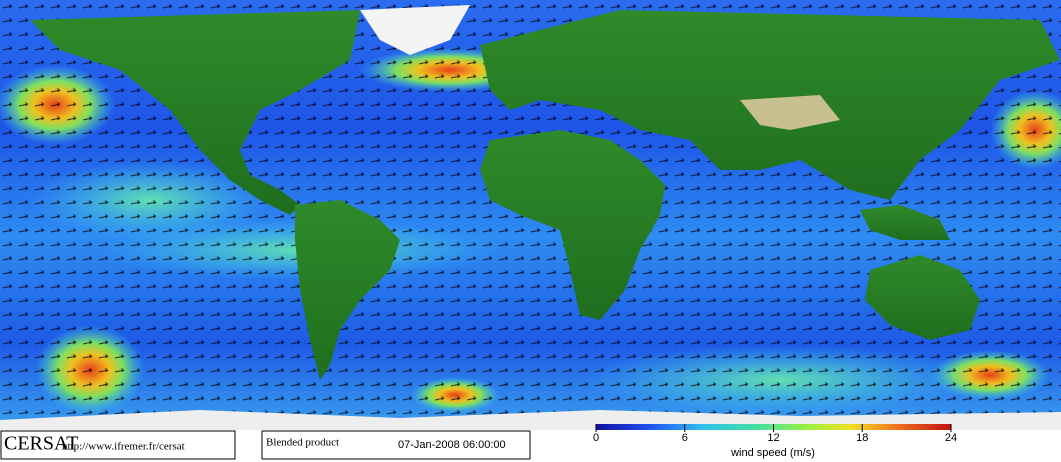 This screenshot has height=462, width=1061. What do you see at coordinates (452, 445) in the screenshot?
I see `datetime: 07-Jan-2008 06:00:00` at bounding box center [452, 445].